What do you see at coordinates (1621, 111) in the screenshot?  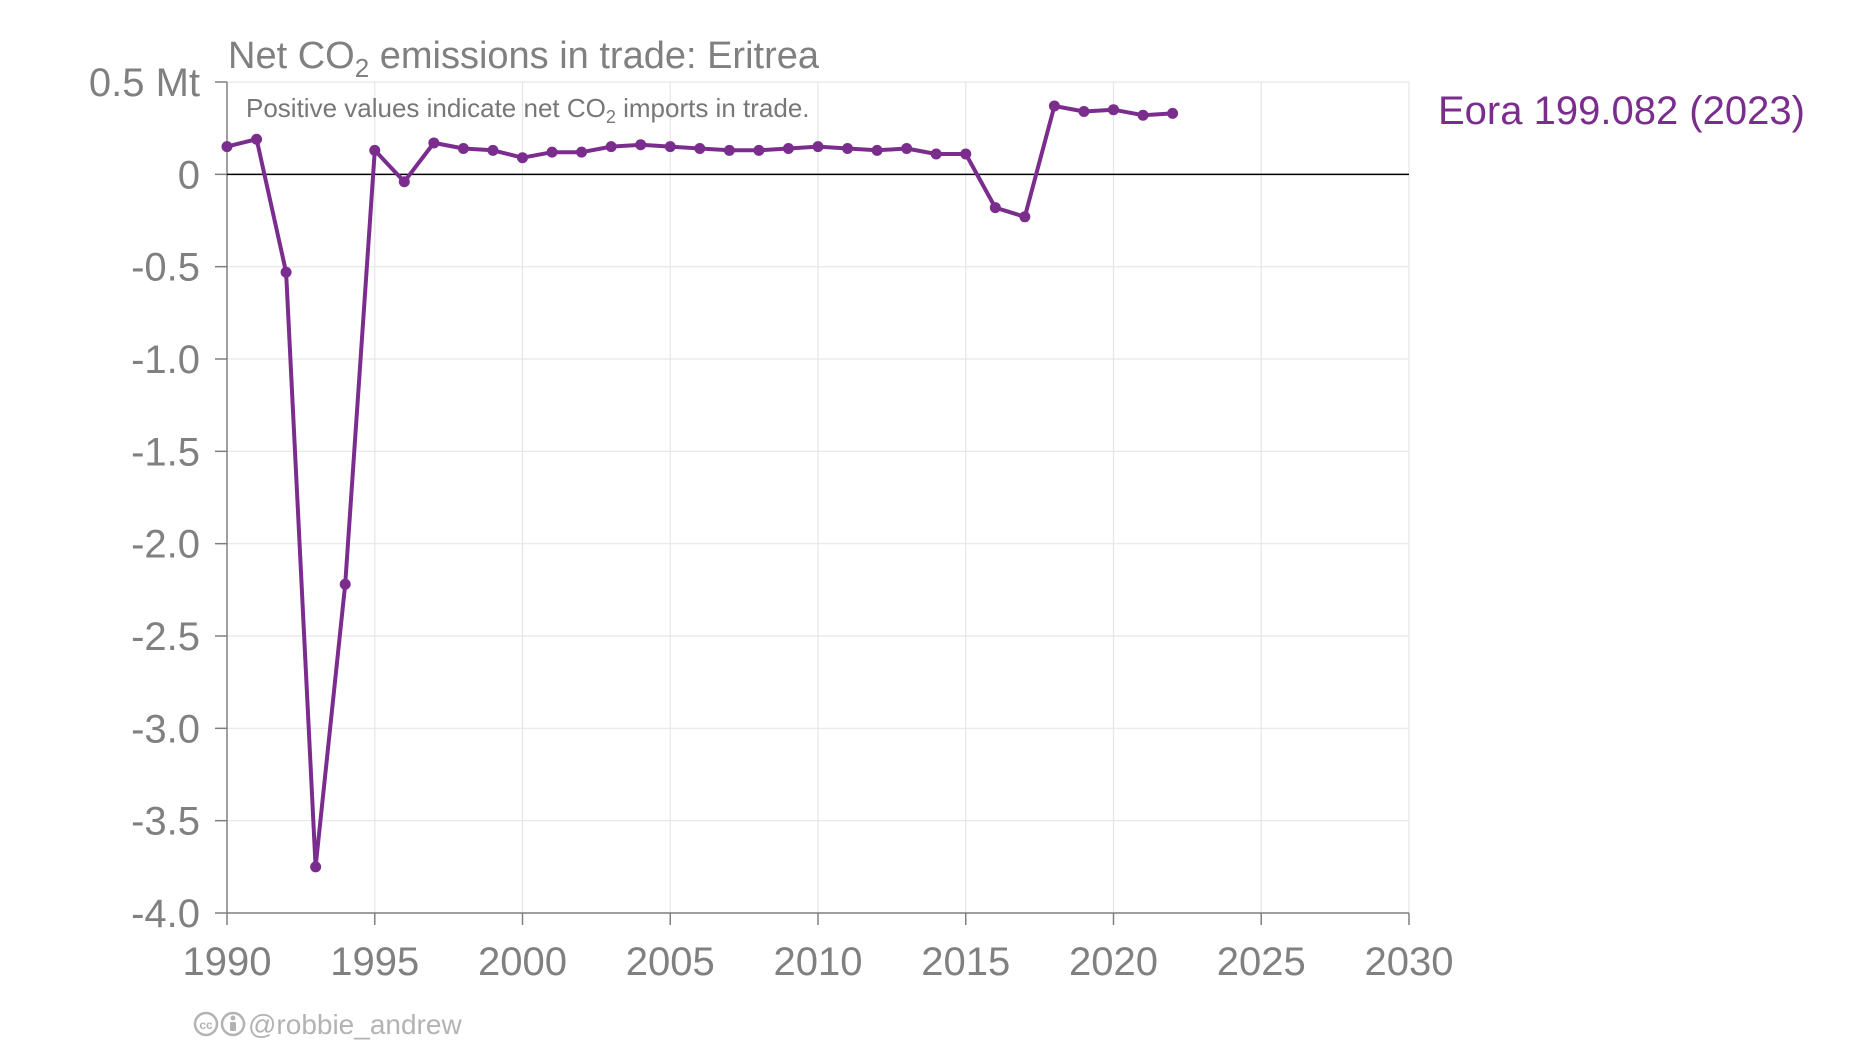 I see `series-label: Eora 199.082 (2023)` at bounding box center [1621, 111].